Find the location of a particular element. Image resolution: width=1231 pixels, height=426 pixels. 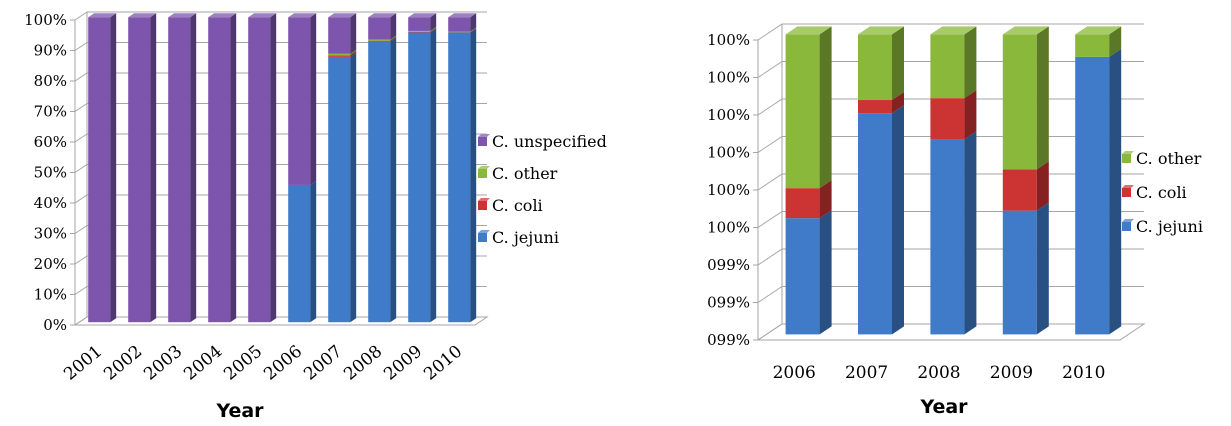

bar-2001 is located at coordinates (102, 167).